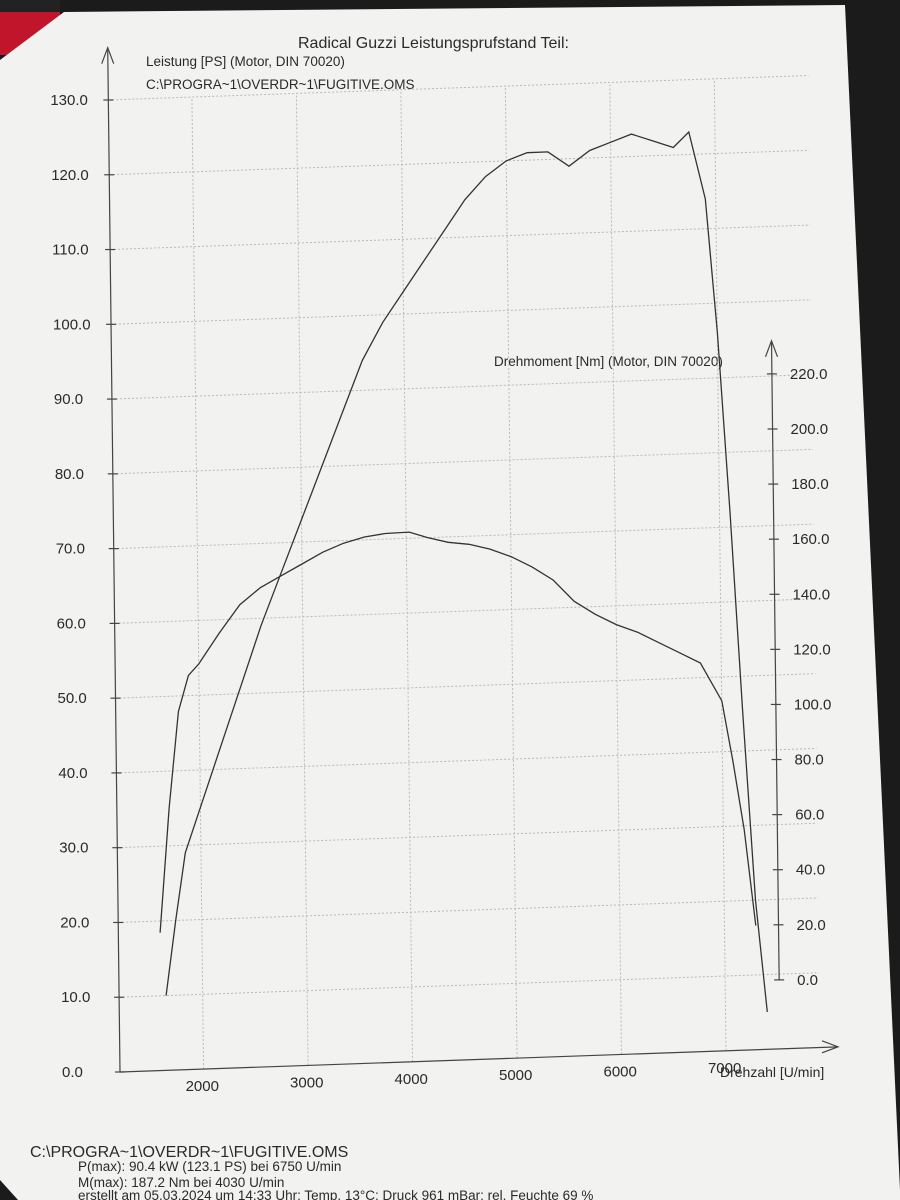 The image size is (900, 1200). What do you see at coordinates (69, 474) in the screenshot?
I see `y-left-tick-label: 80.0` at bounding box center [69, 474].